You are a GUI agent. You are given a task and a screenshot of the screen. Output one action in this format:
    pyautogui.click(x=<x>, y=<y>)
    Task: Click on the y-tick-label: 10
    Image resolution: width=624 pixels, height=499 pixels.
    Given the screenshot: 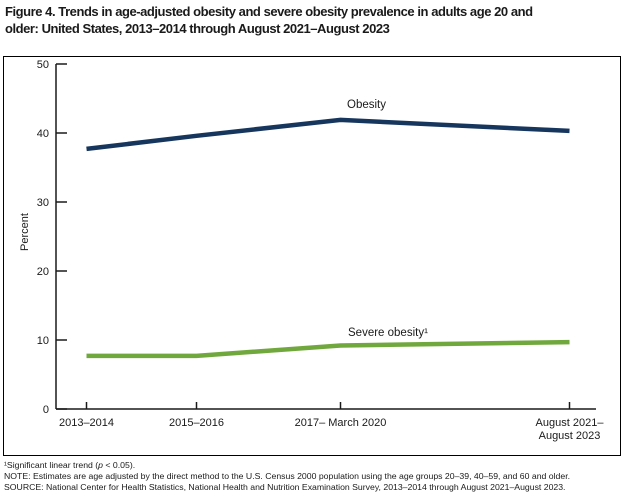 What is the action you would take?
    pyautogui.click(x=43, y=341)
    